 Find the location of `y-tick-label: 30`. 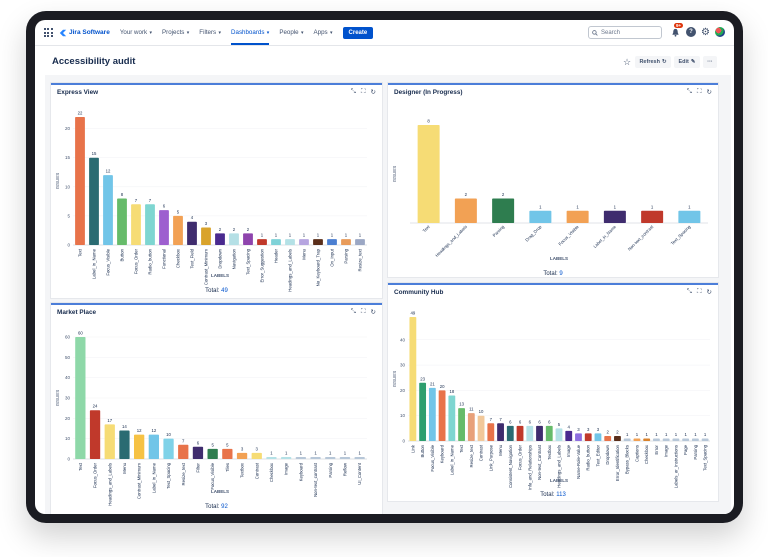

y-tick-label: 30 is located at coordinates (68, 398).